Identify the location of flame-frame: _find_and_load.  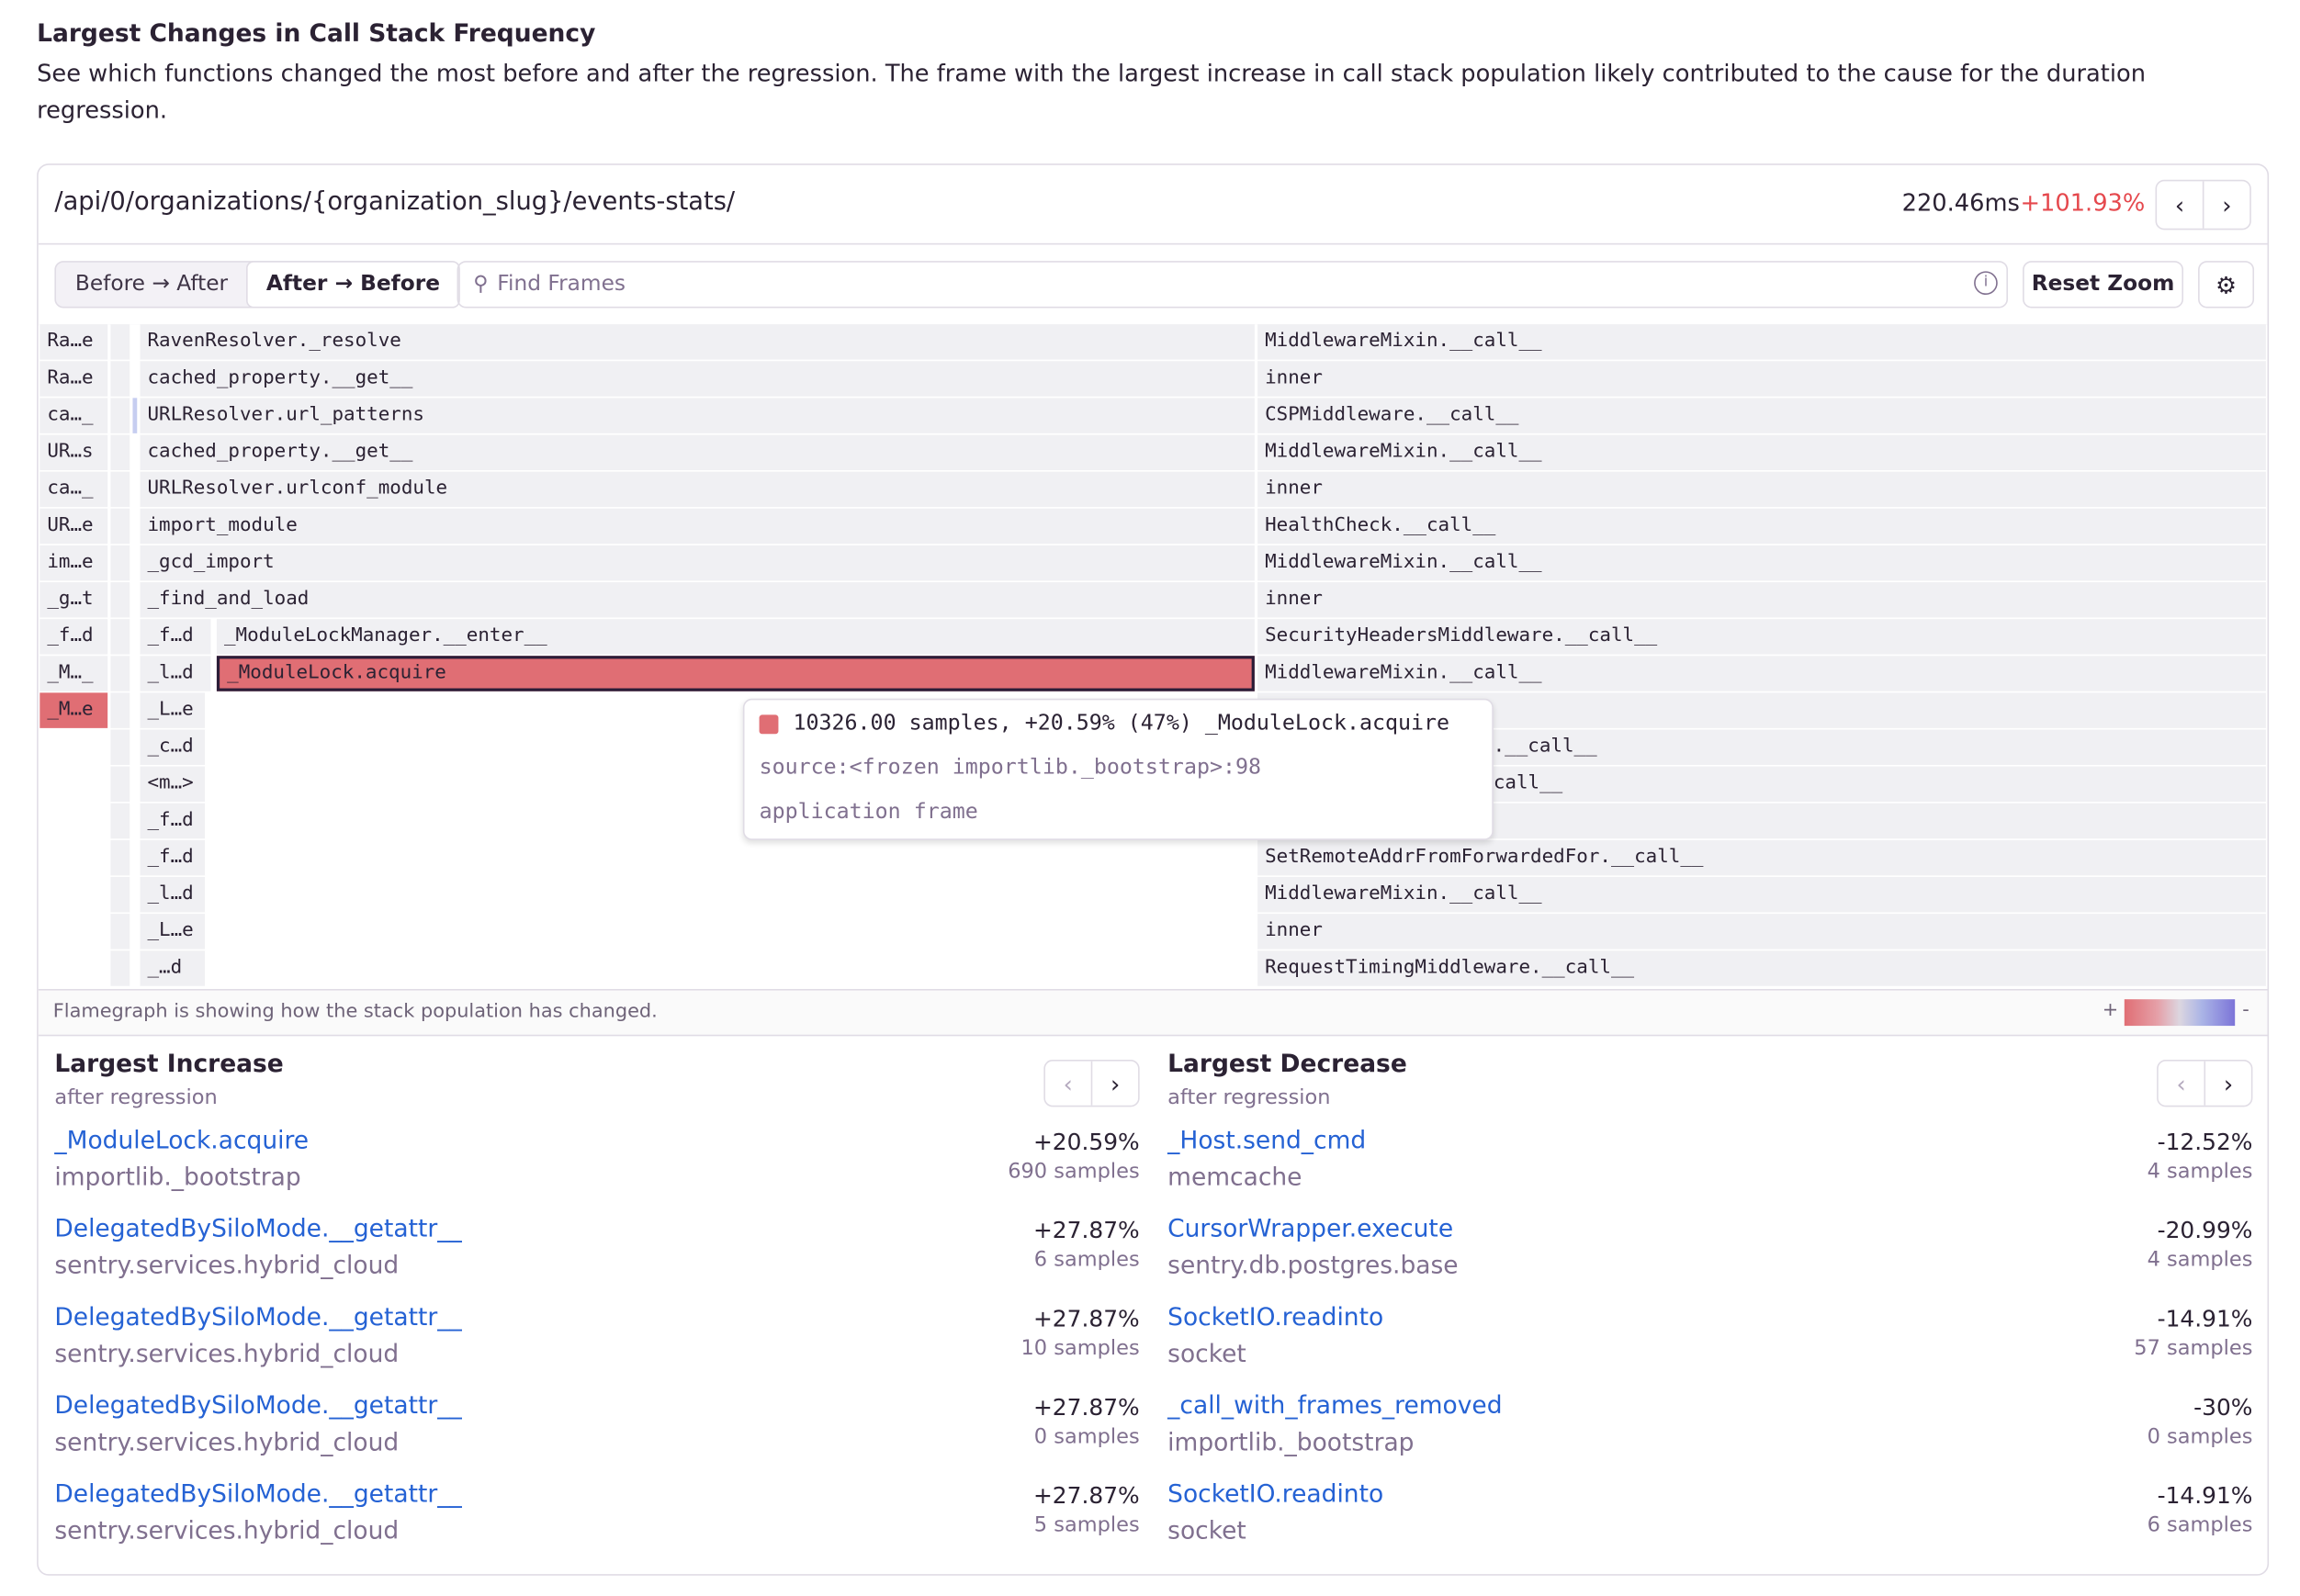
(697, 599).